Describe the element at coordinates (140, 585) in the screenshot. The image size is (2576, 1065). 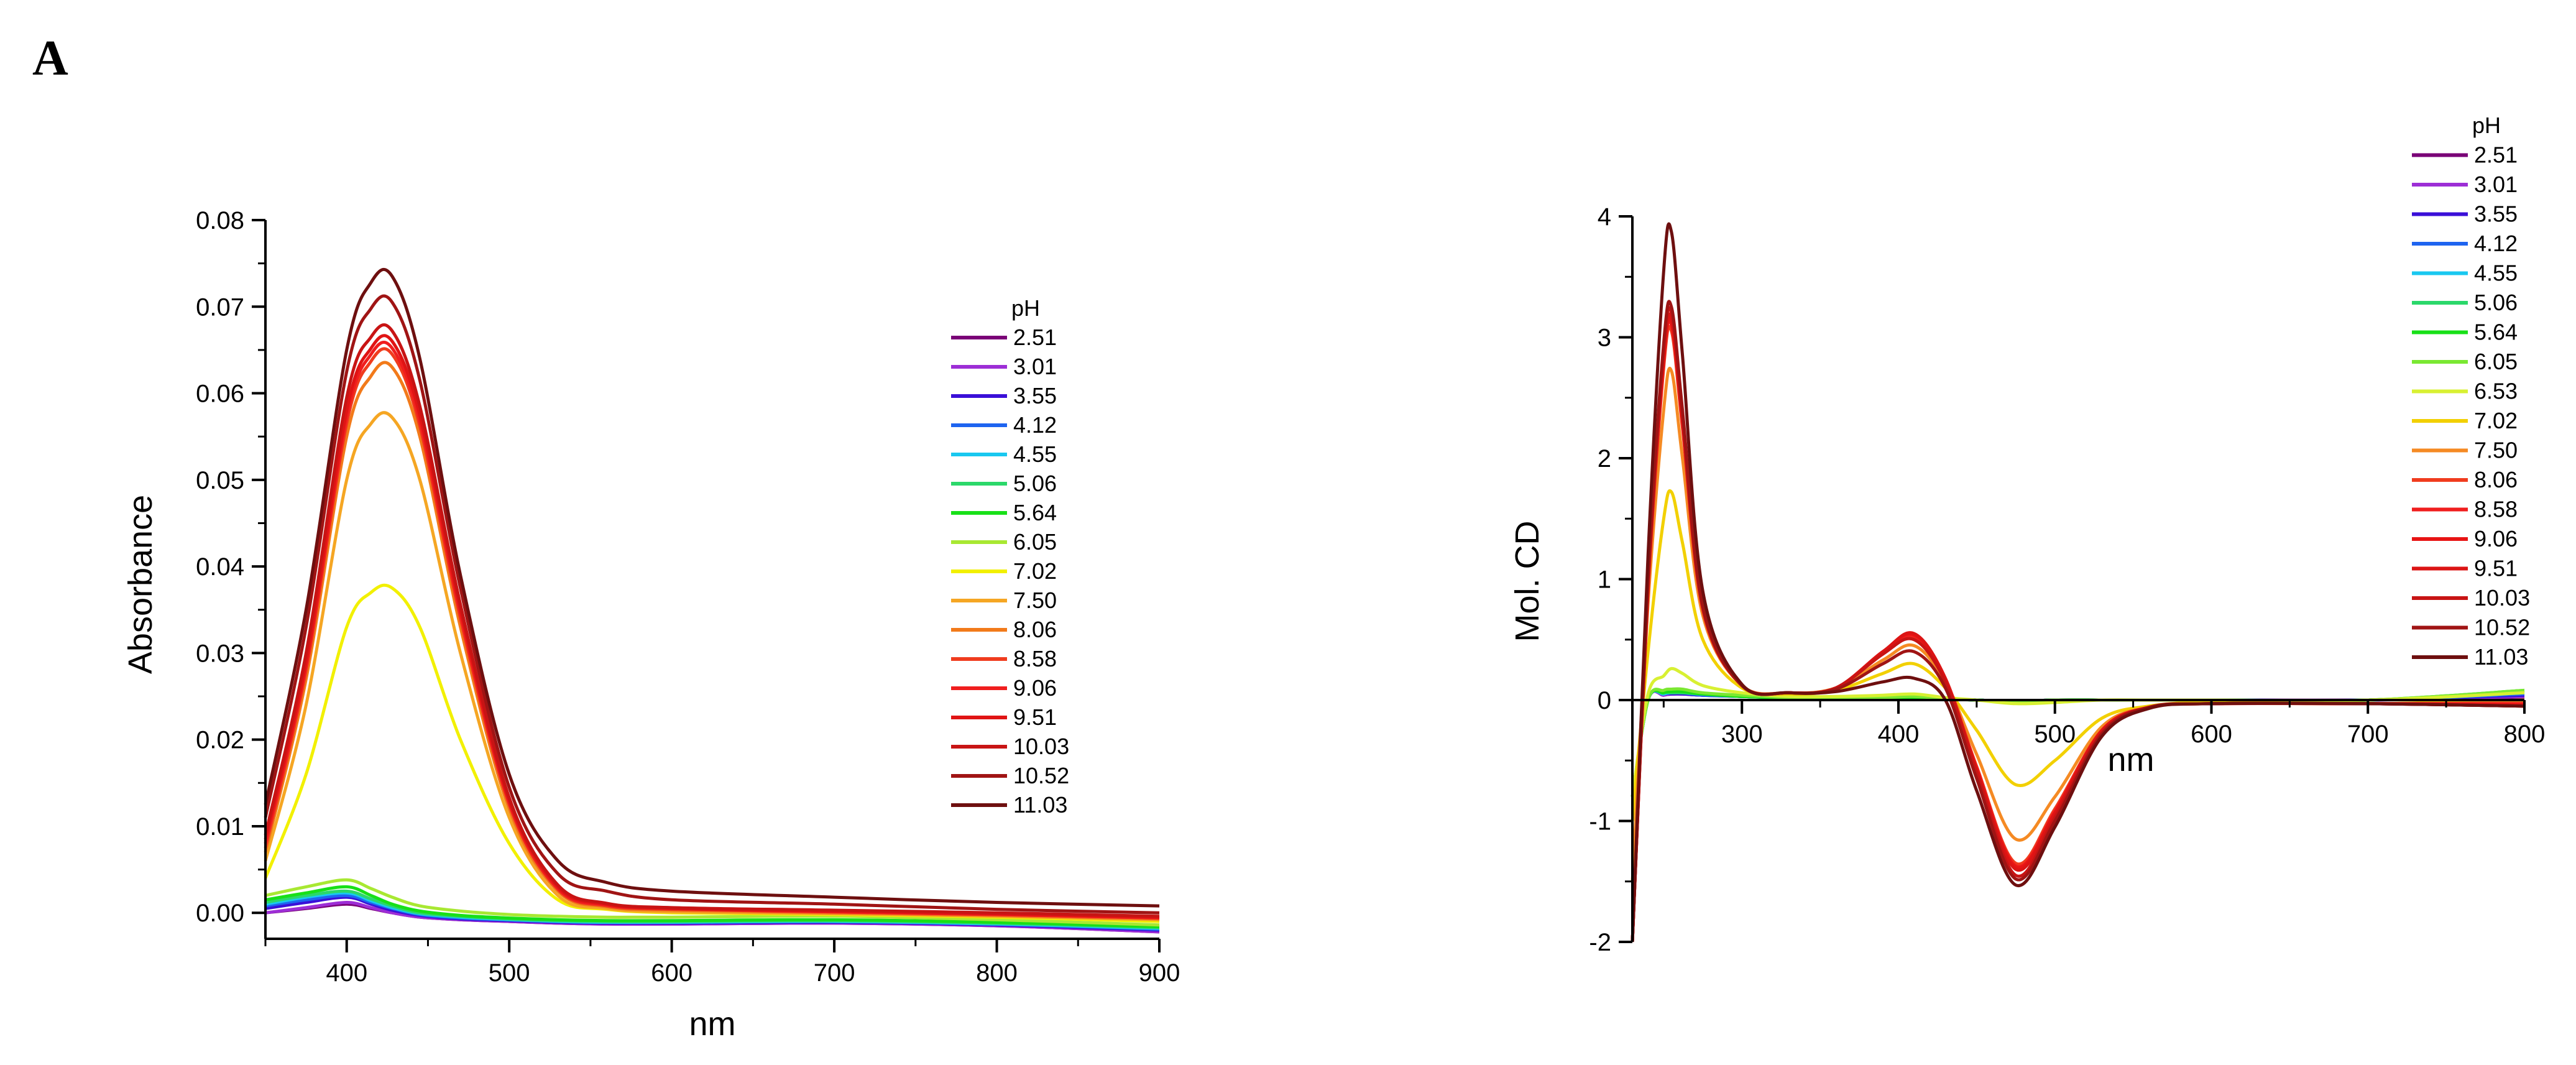
I see `y-axis-title: Absorbance` at that location.